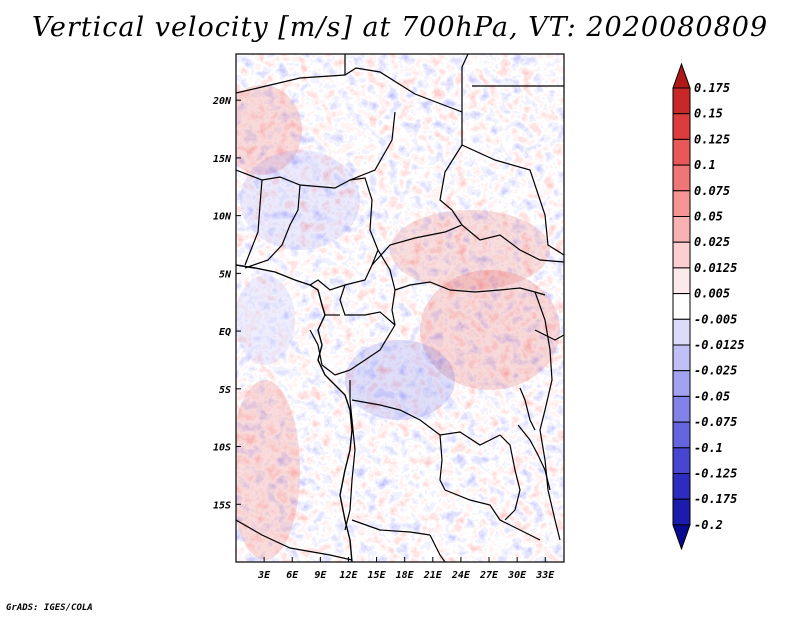 The image size is (800, 618). I want to click on y-tick-label: 15N, so click(222, 159).